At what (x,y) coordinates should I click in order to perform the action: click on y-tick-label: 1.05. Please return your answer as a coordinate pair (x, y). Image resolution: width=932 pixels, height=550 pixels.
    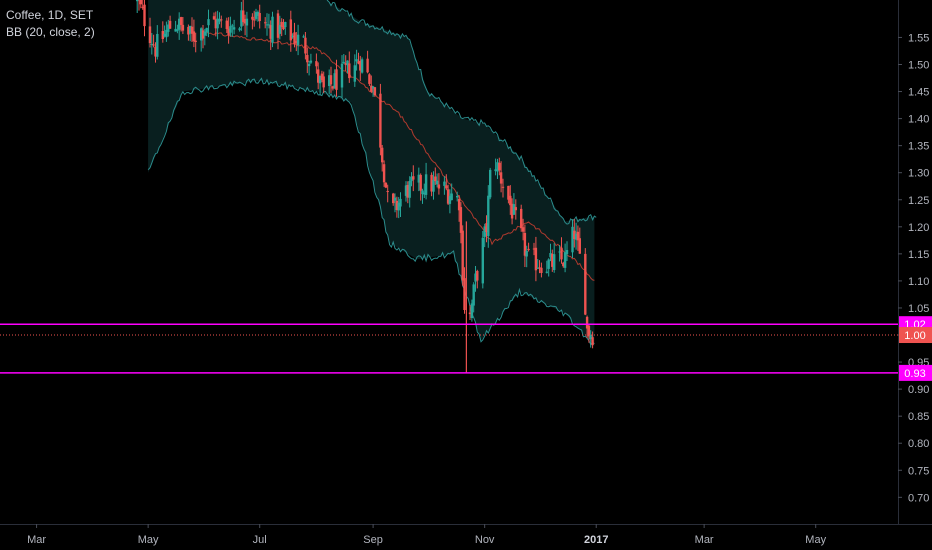
    Looking at the image, I should click on (918, 309).